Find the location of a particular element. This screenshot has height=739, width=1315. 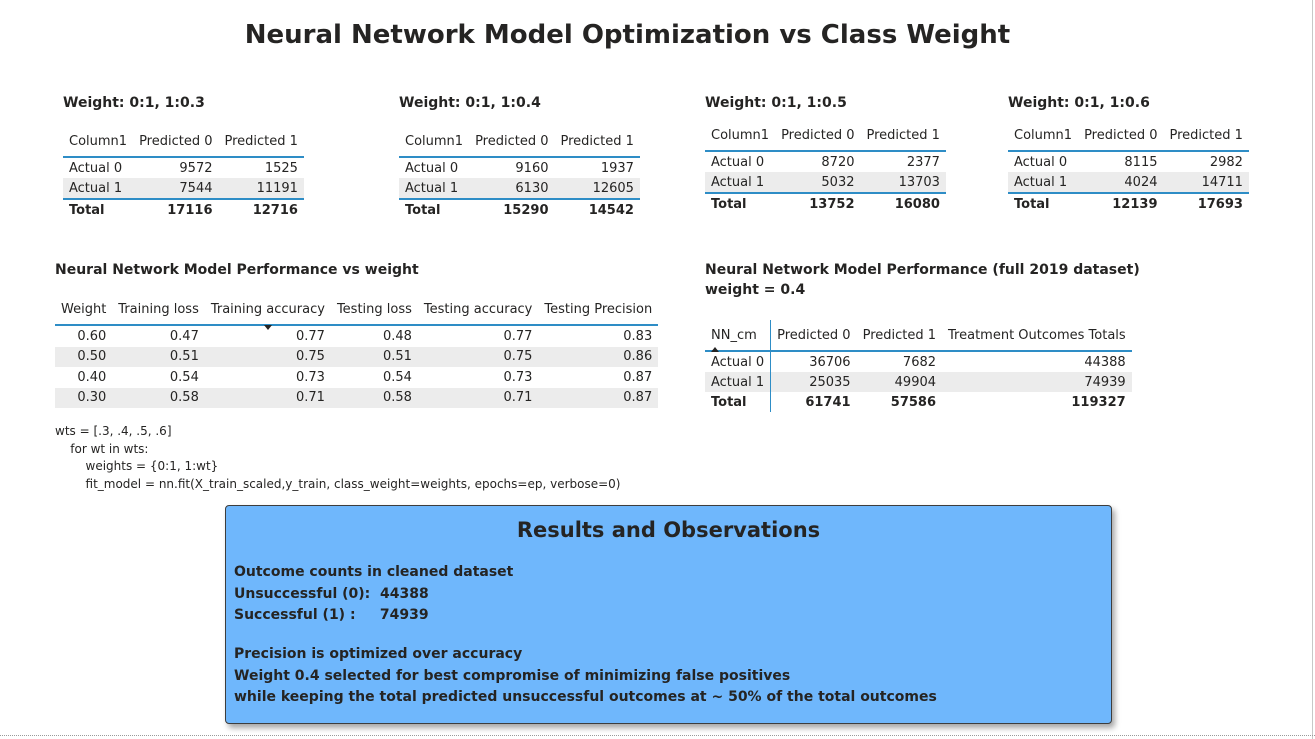

column-header-training-accuracy: Training accuracy is located at coordinates (267, 312).